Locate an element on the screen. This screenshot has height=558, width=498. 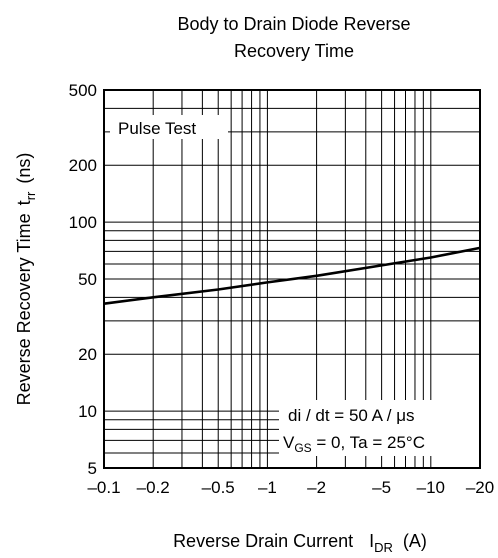
x-axis-symbol-sub: DR is located at coordinates (383, 547).